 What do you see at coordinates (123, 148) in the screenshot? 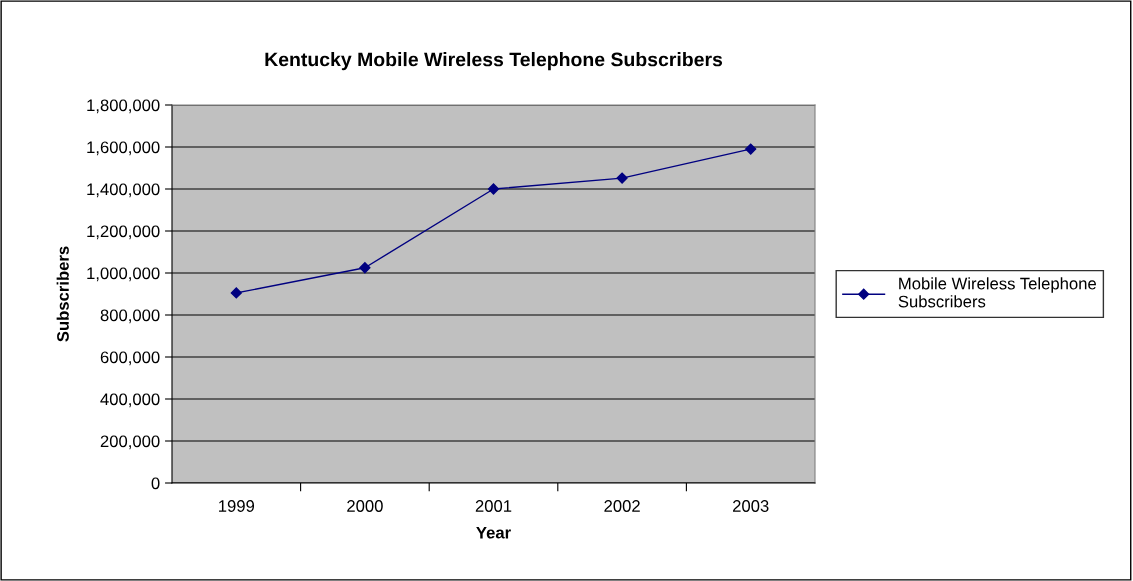
I see `y-tick-label: 1,600,000` at bounding box center [123, 148].